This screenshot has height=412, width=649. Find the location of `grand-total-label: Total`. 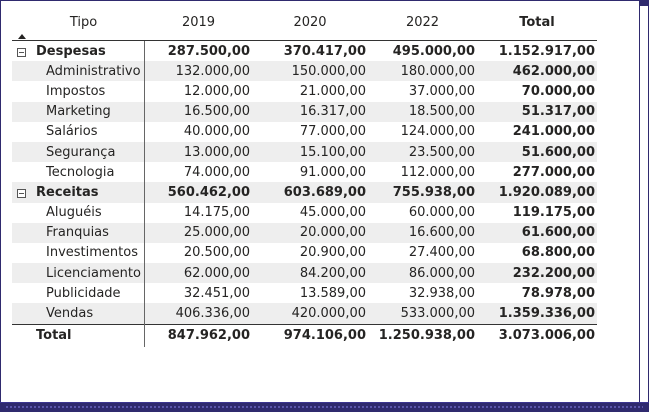

grand-total-label: Total is located at coordinates (54, 336).